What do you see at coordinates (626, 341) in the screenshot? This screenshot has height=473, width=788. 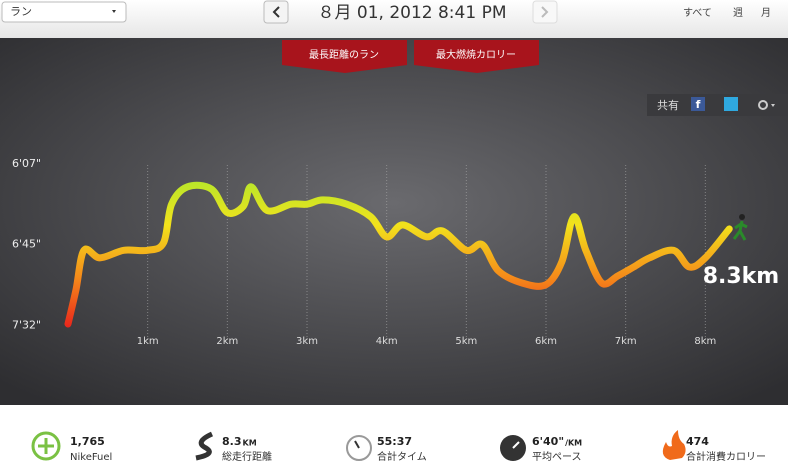 I see `x-tick-label: 7km` at bounding box center [626, 341].